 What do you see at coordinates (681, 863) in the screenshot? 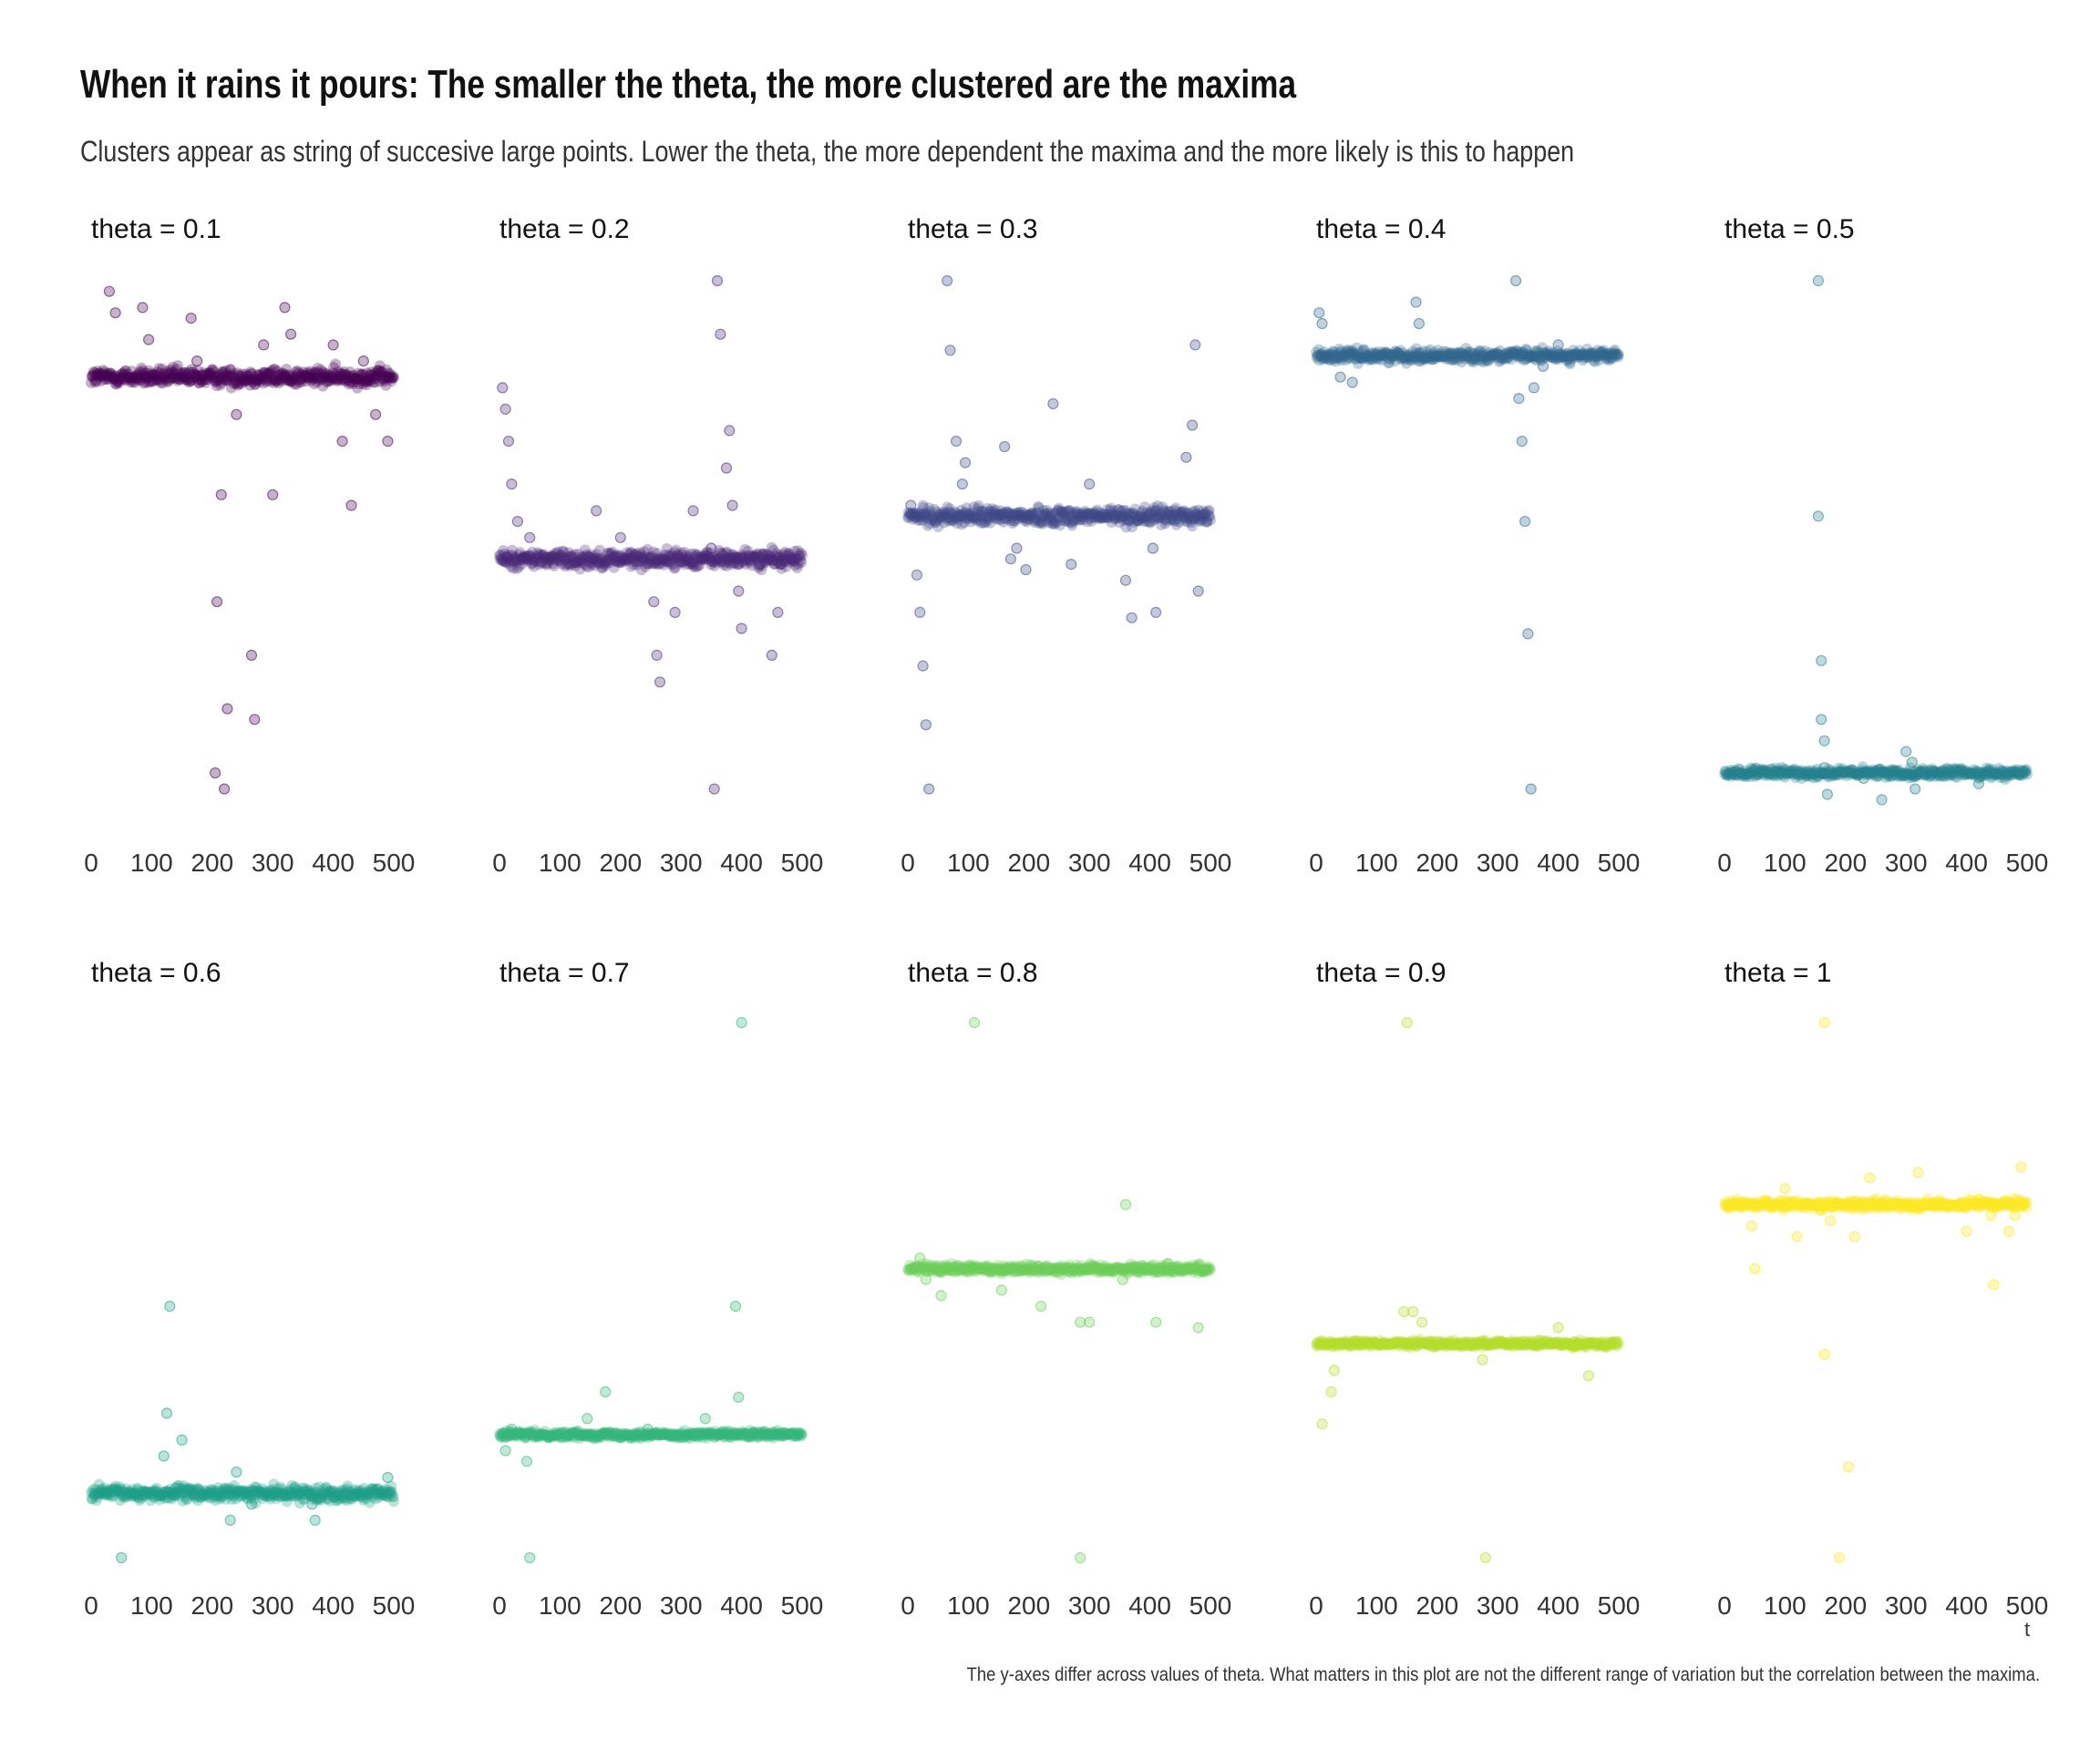
I see `x-tick-label: 300` at bounding box center [681, 863].